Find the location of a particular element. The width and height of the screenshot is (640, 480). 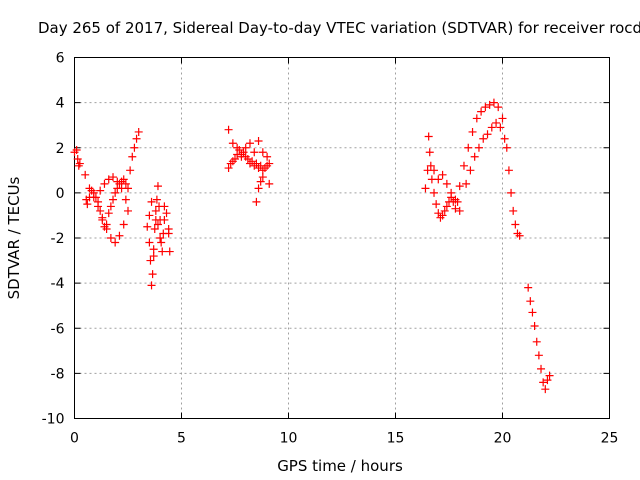

x-tick-label-25: 25 is located at coordinates (610, 439).